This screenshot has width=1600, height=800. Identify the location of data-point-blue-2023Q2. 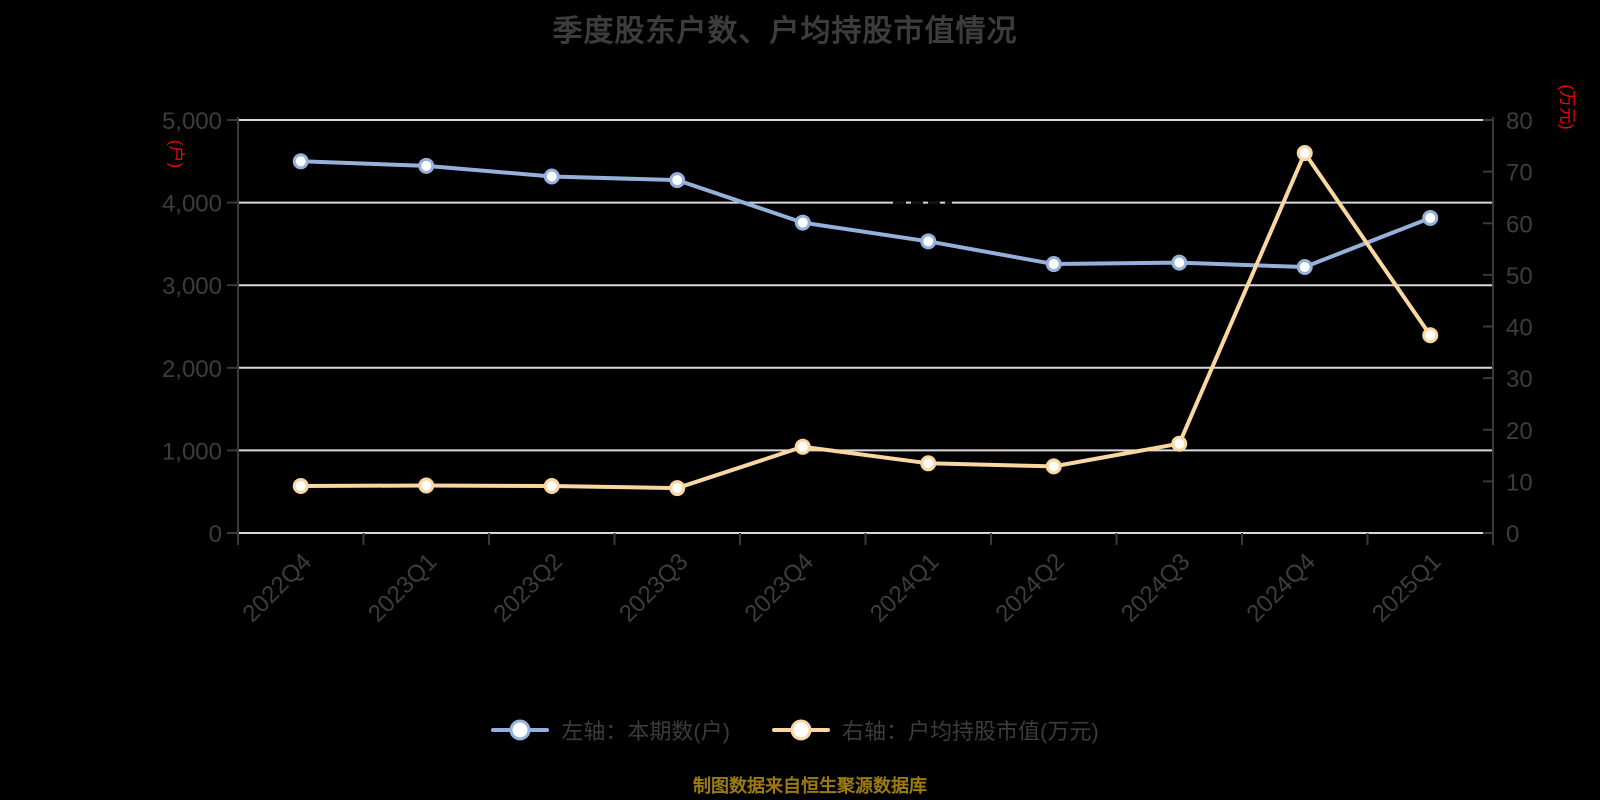
(551, 176).